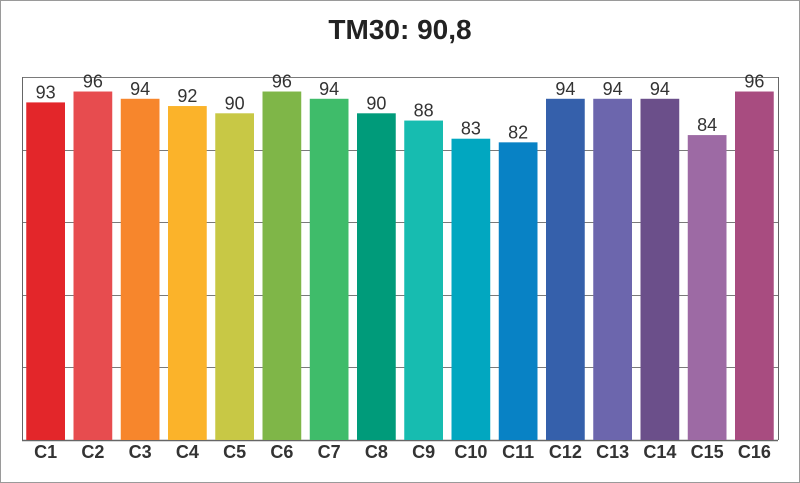 The width and height of the screenshot is (800, 483). I want to click on tick-label-c5: C5, so click(234, 452).